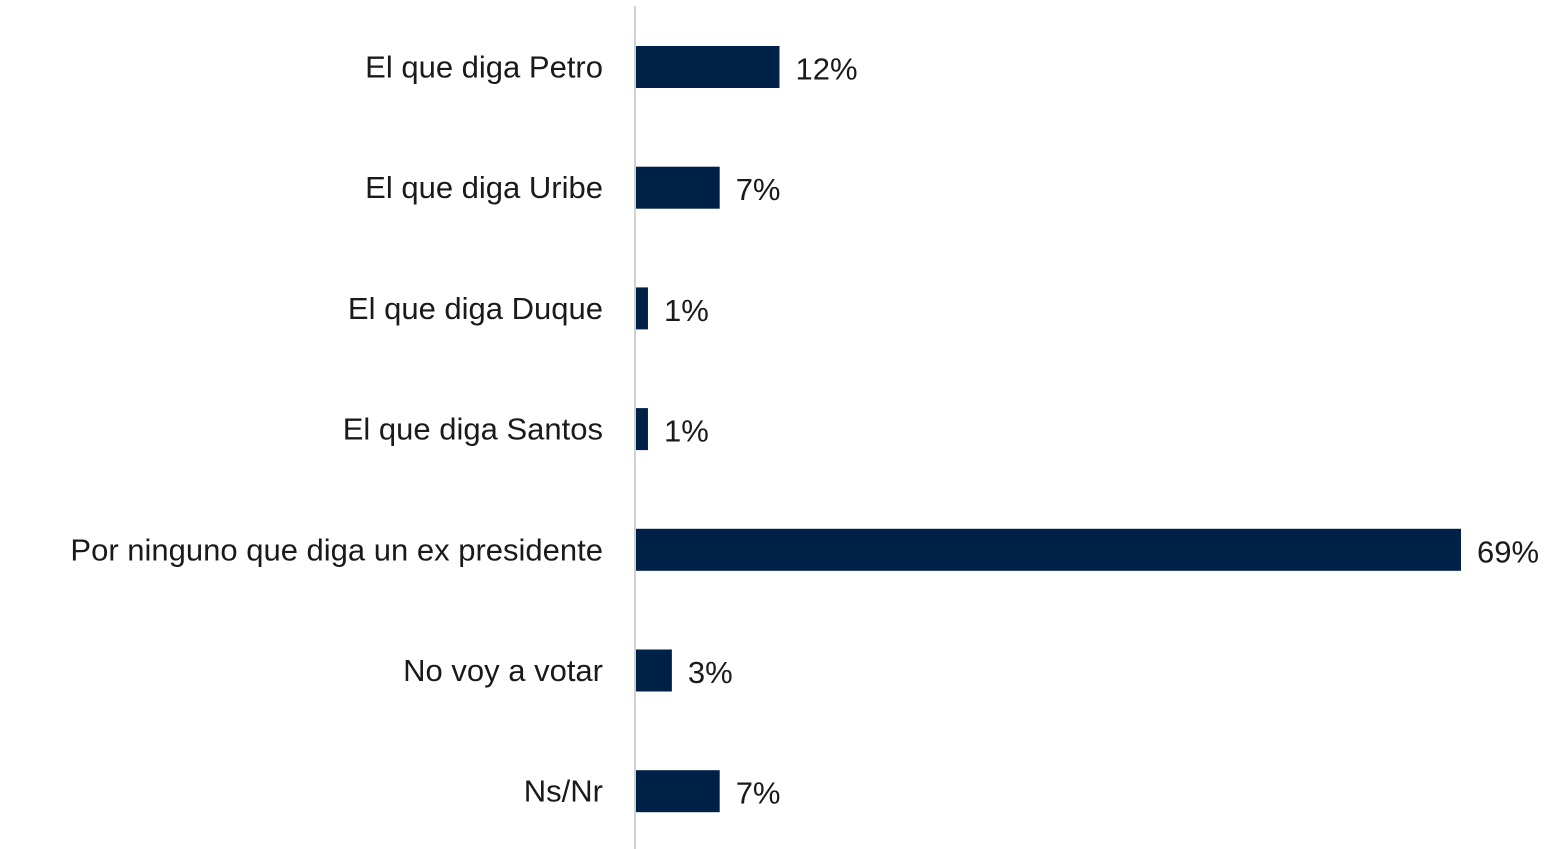 The height and width of the screenshot is (849, 1547). What do you see at coordinates (336, 549) in the screenshot?
I see `category-label: Por ninguno que diga un ex presidente` at bounding box center [336, 549].